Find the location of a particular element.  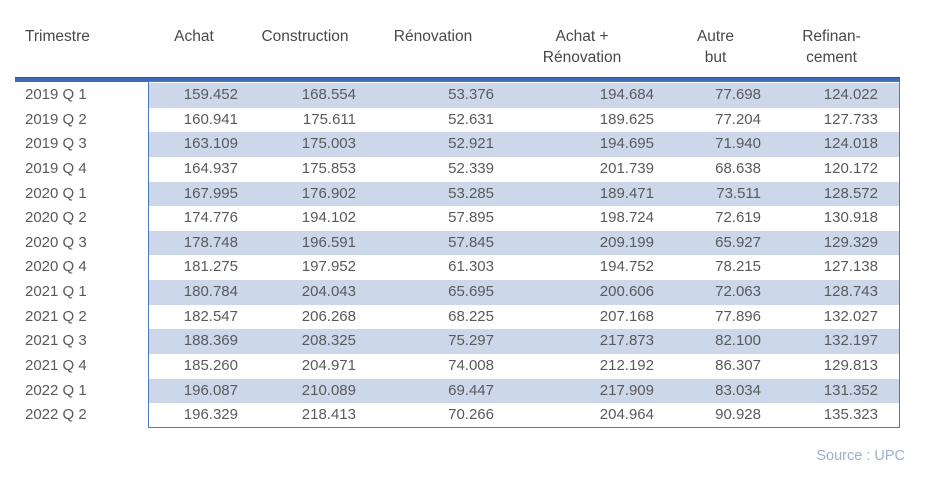

column-header-achat: Achat is located at coordinates (200, 47).